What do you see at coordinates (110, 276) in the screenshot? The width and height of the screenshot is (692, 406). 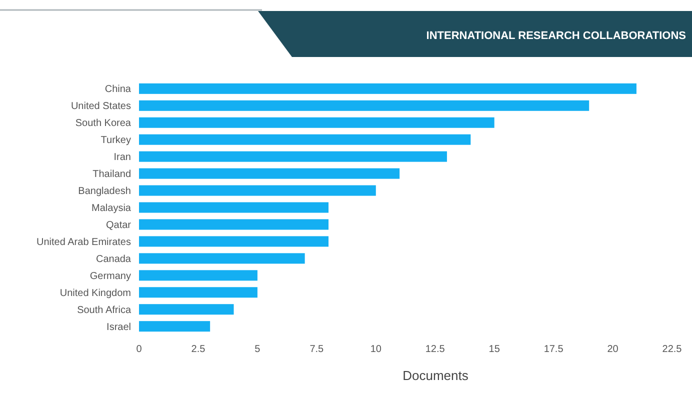 I see `y-tick-label: Germany` at bounding box center [110, 276].